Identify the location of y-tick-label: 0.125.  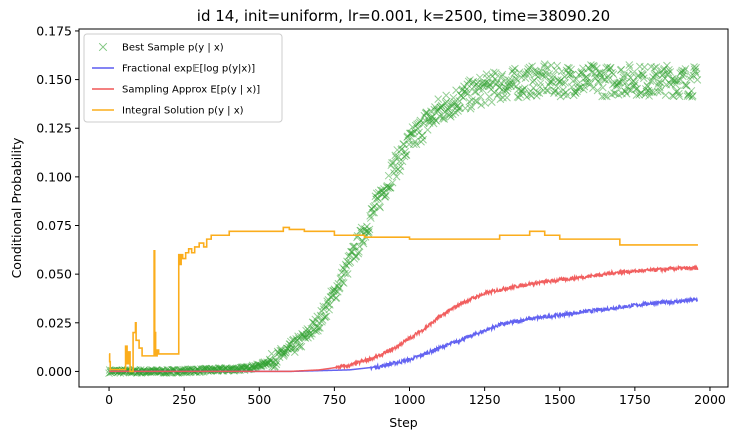
(54, 128).